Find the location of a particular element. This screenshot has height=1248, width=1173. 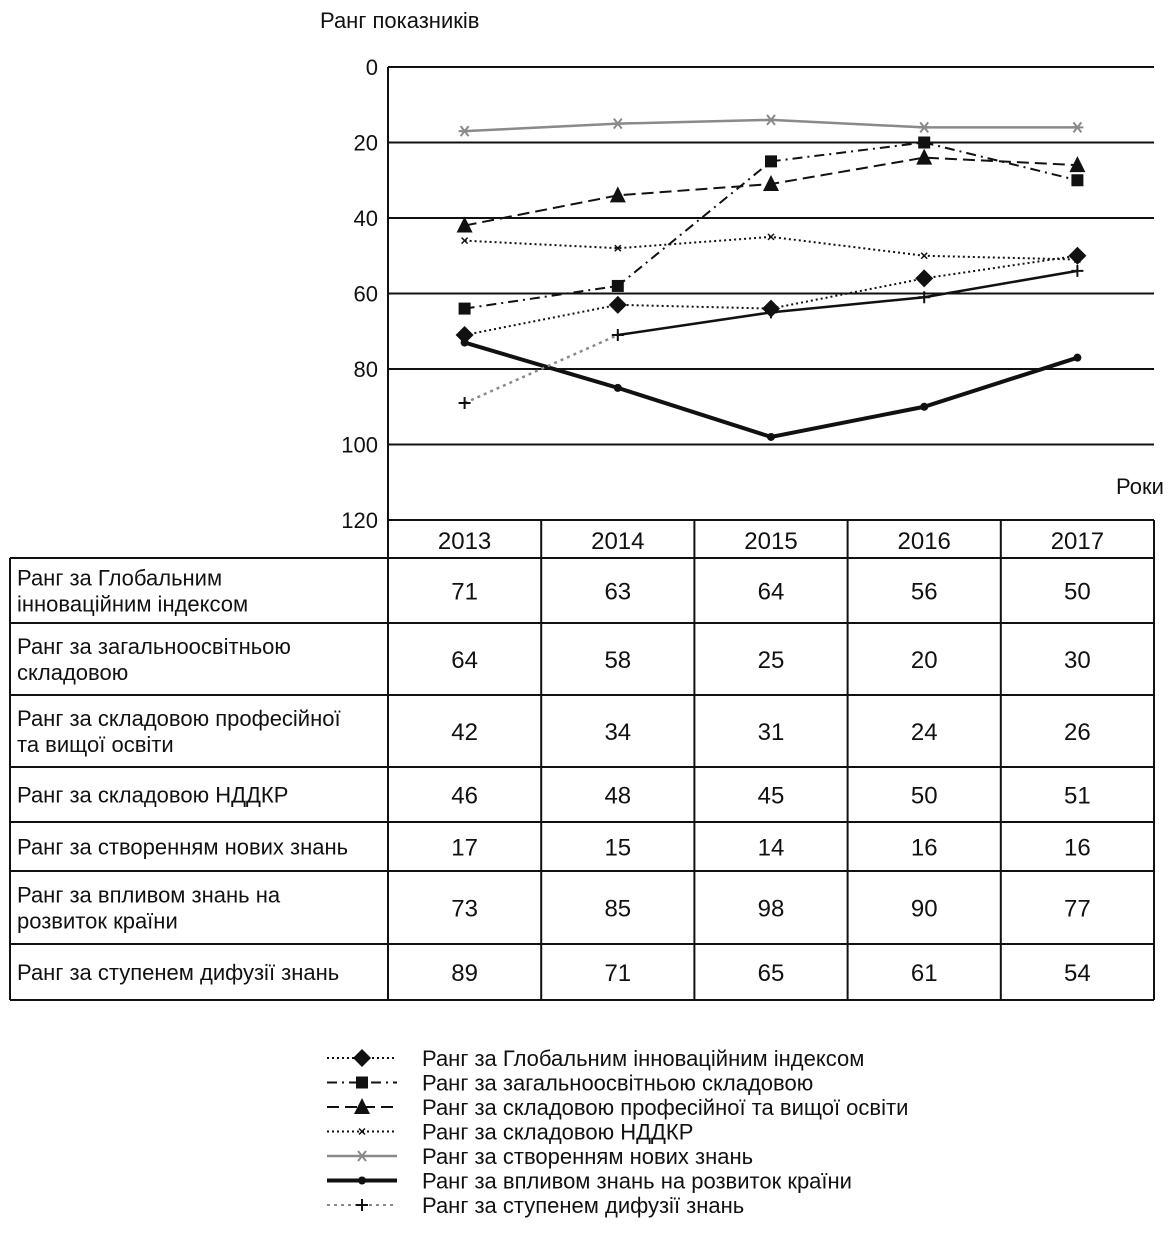

table-cell-value: 65 is located at coordinates (771, 973).